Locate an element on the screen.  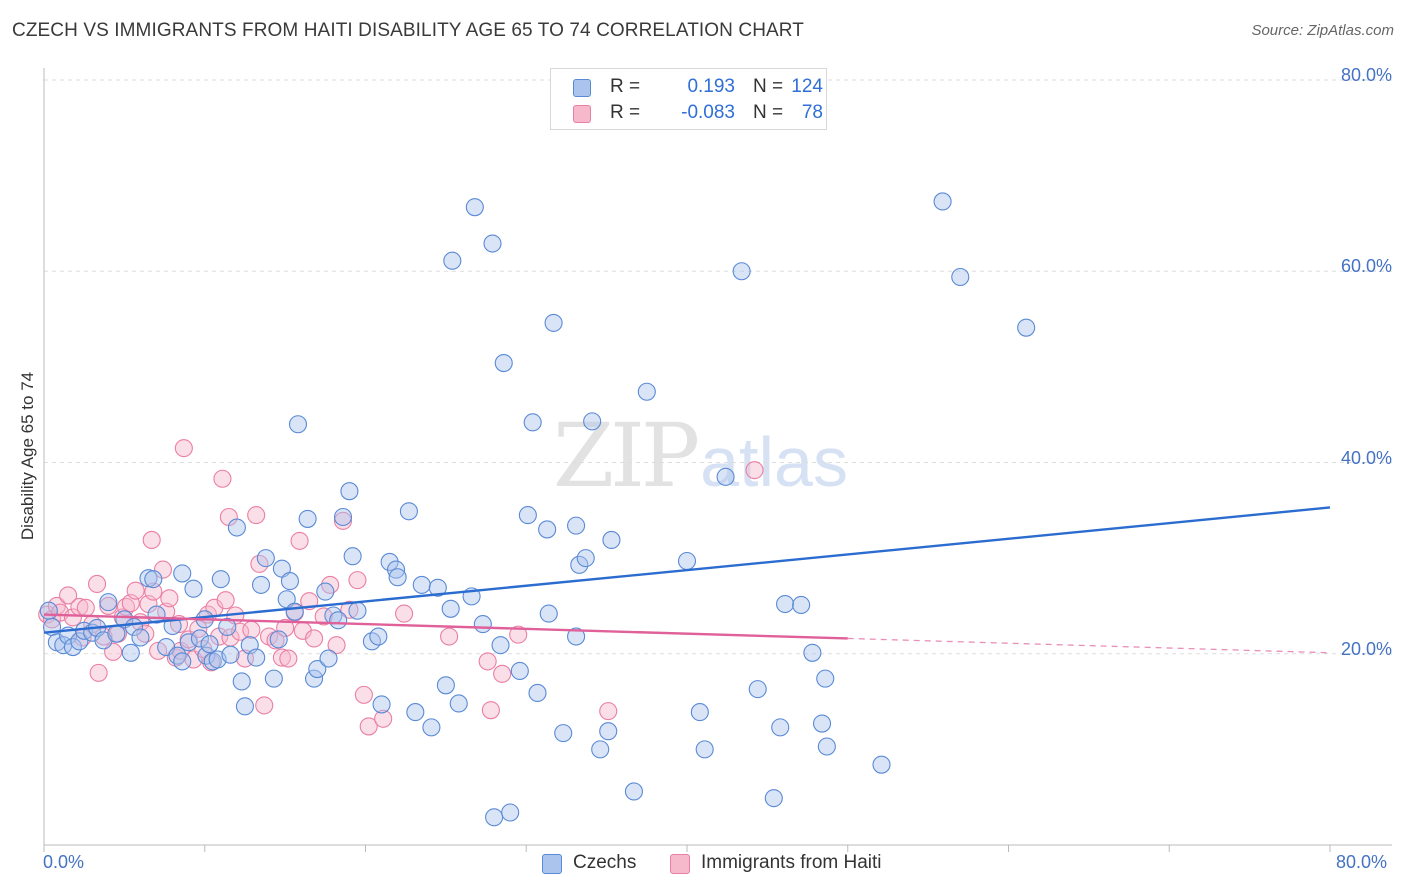
x-tick-label-max: 80.0% is located at coordinates (1362, 862).